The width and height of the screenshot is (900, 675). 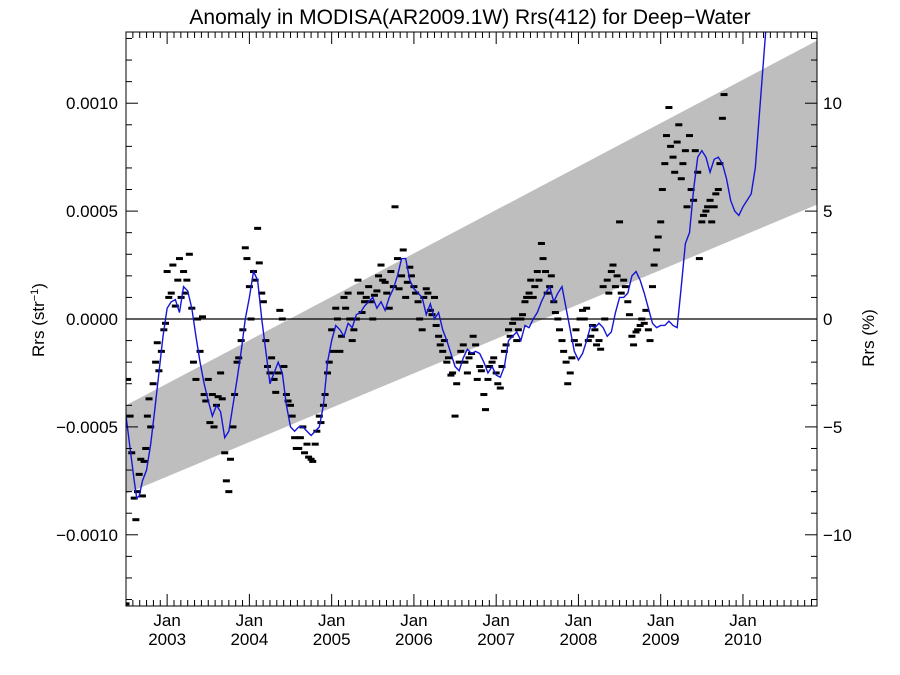 I want to click on x-tick-year: 2007, so click(x=496, y=639).